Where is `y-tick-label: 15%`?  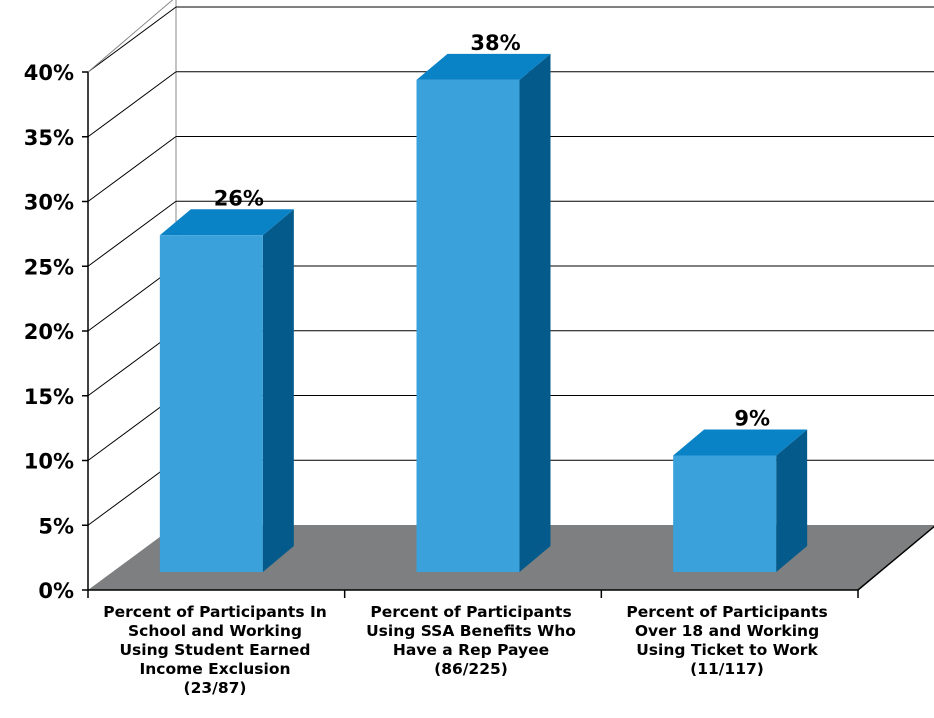
y-tick-label: 15% is located at coordinates (49, 397).